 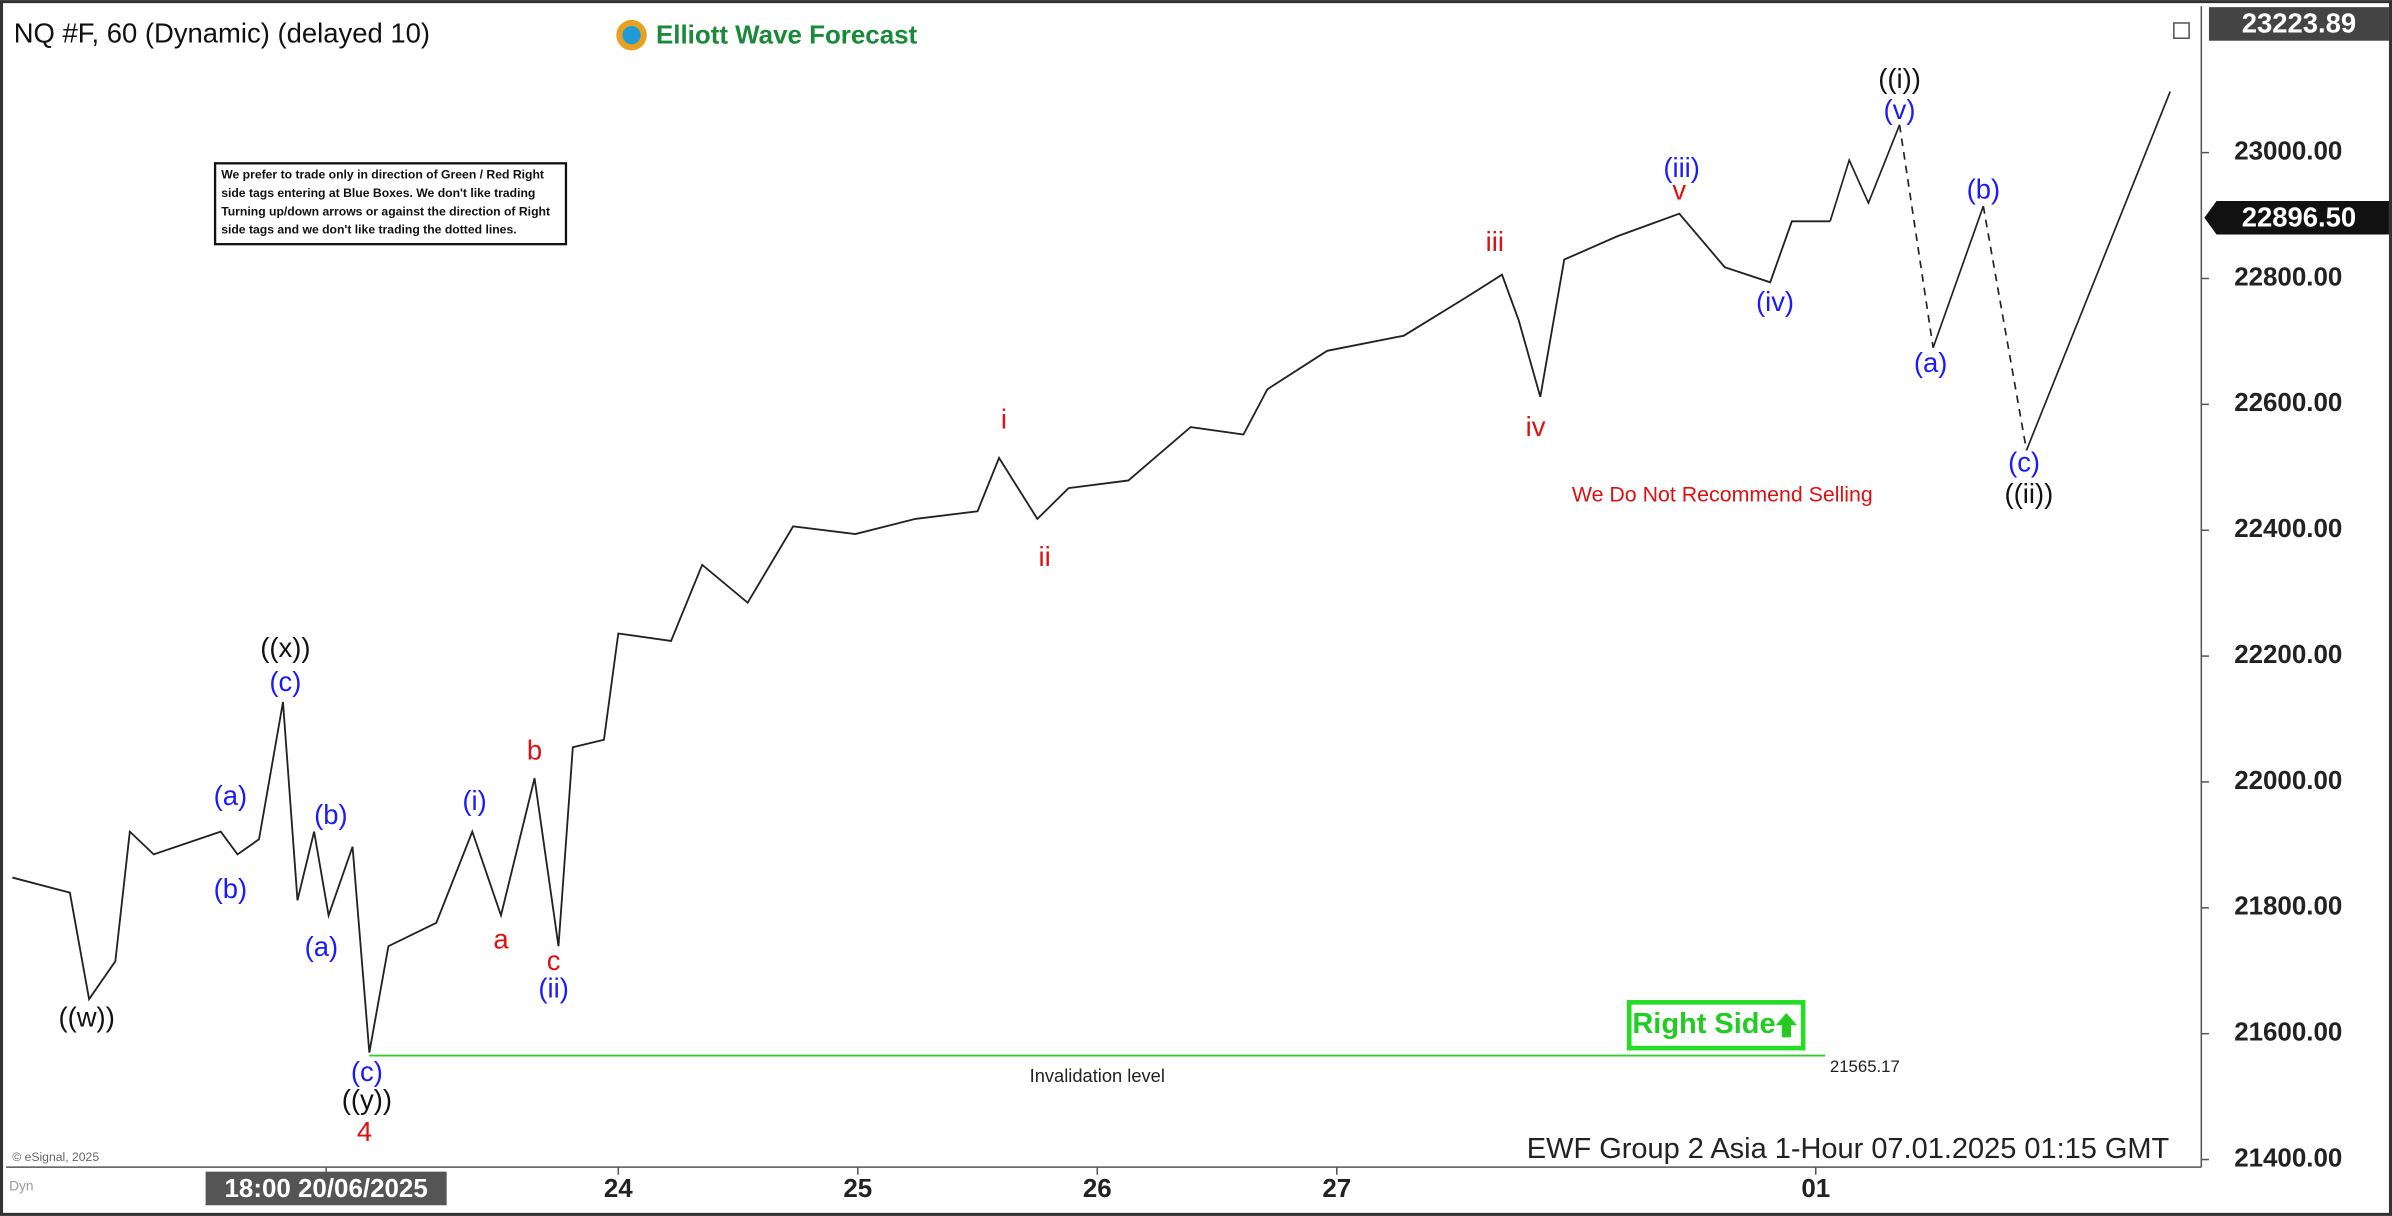 I want to click on right-side-text: Right Side, so click(x=1703, y=1024).